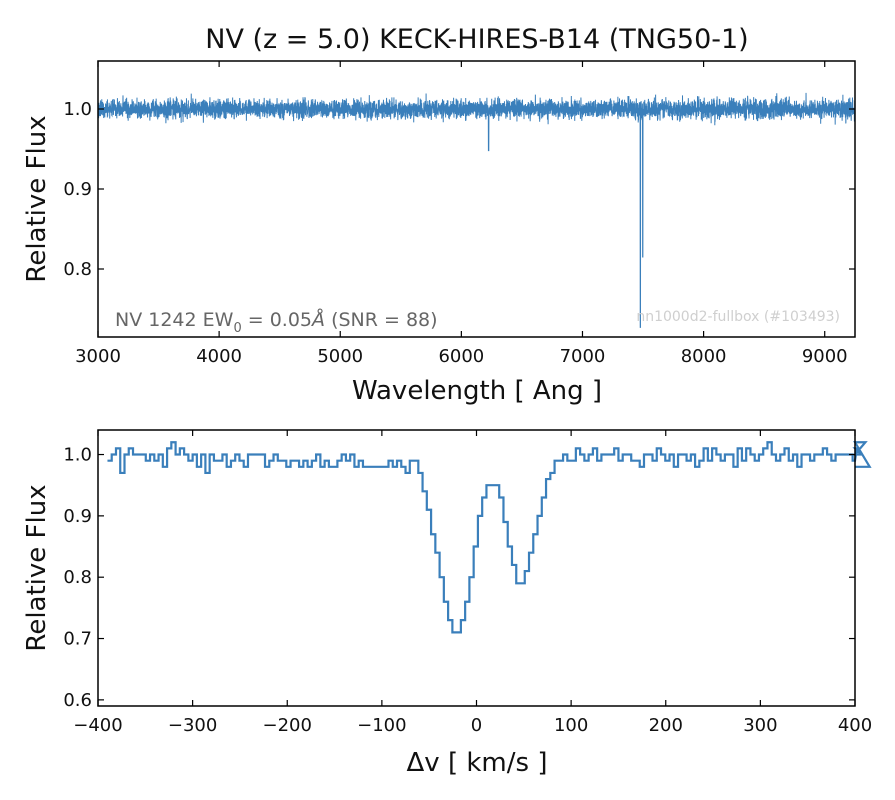 The width and height of the screenshot is (895, 800). Describe the element at coordinates (192, 725) in the screenshot. I see `bottom-xtick-label: −300` at that location.